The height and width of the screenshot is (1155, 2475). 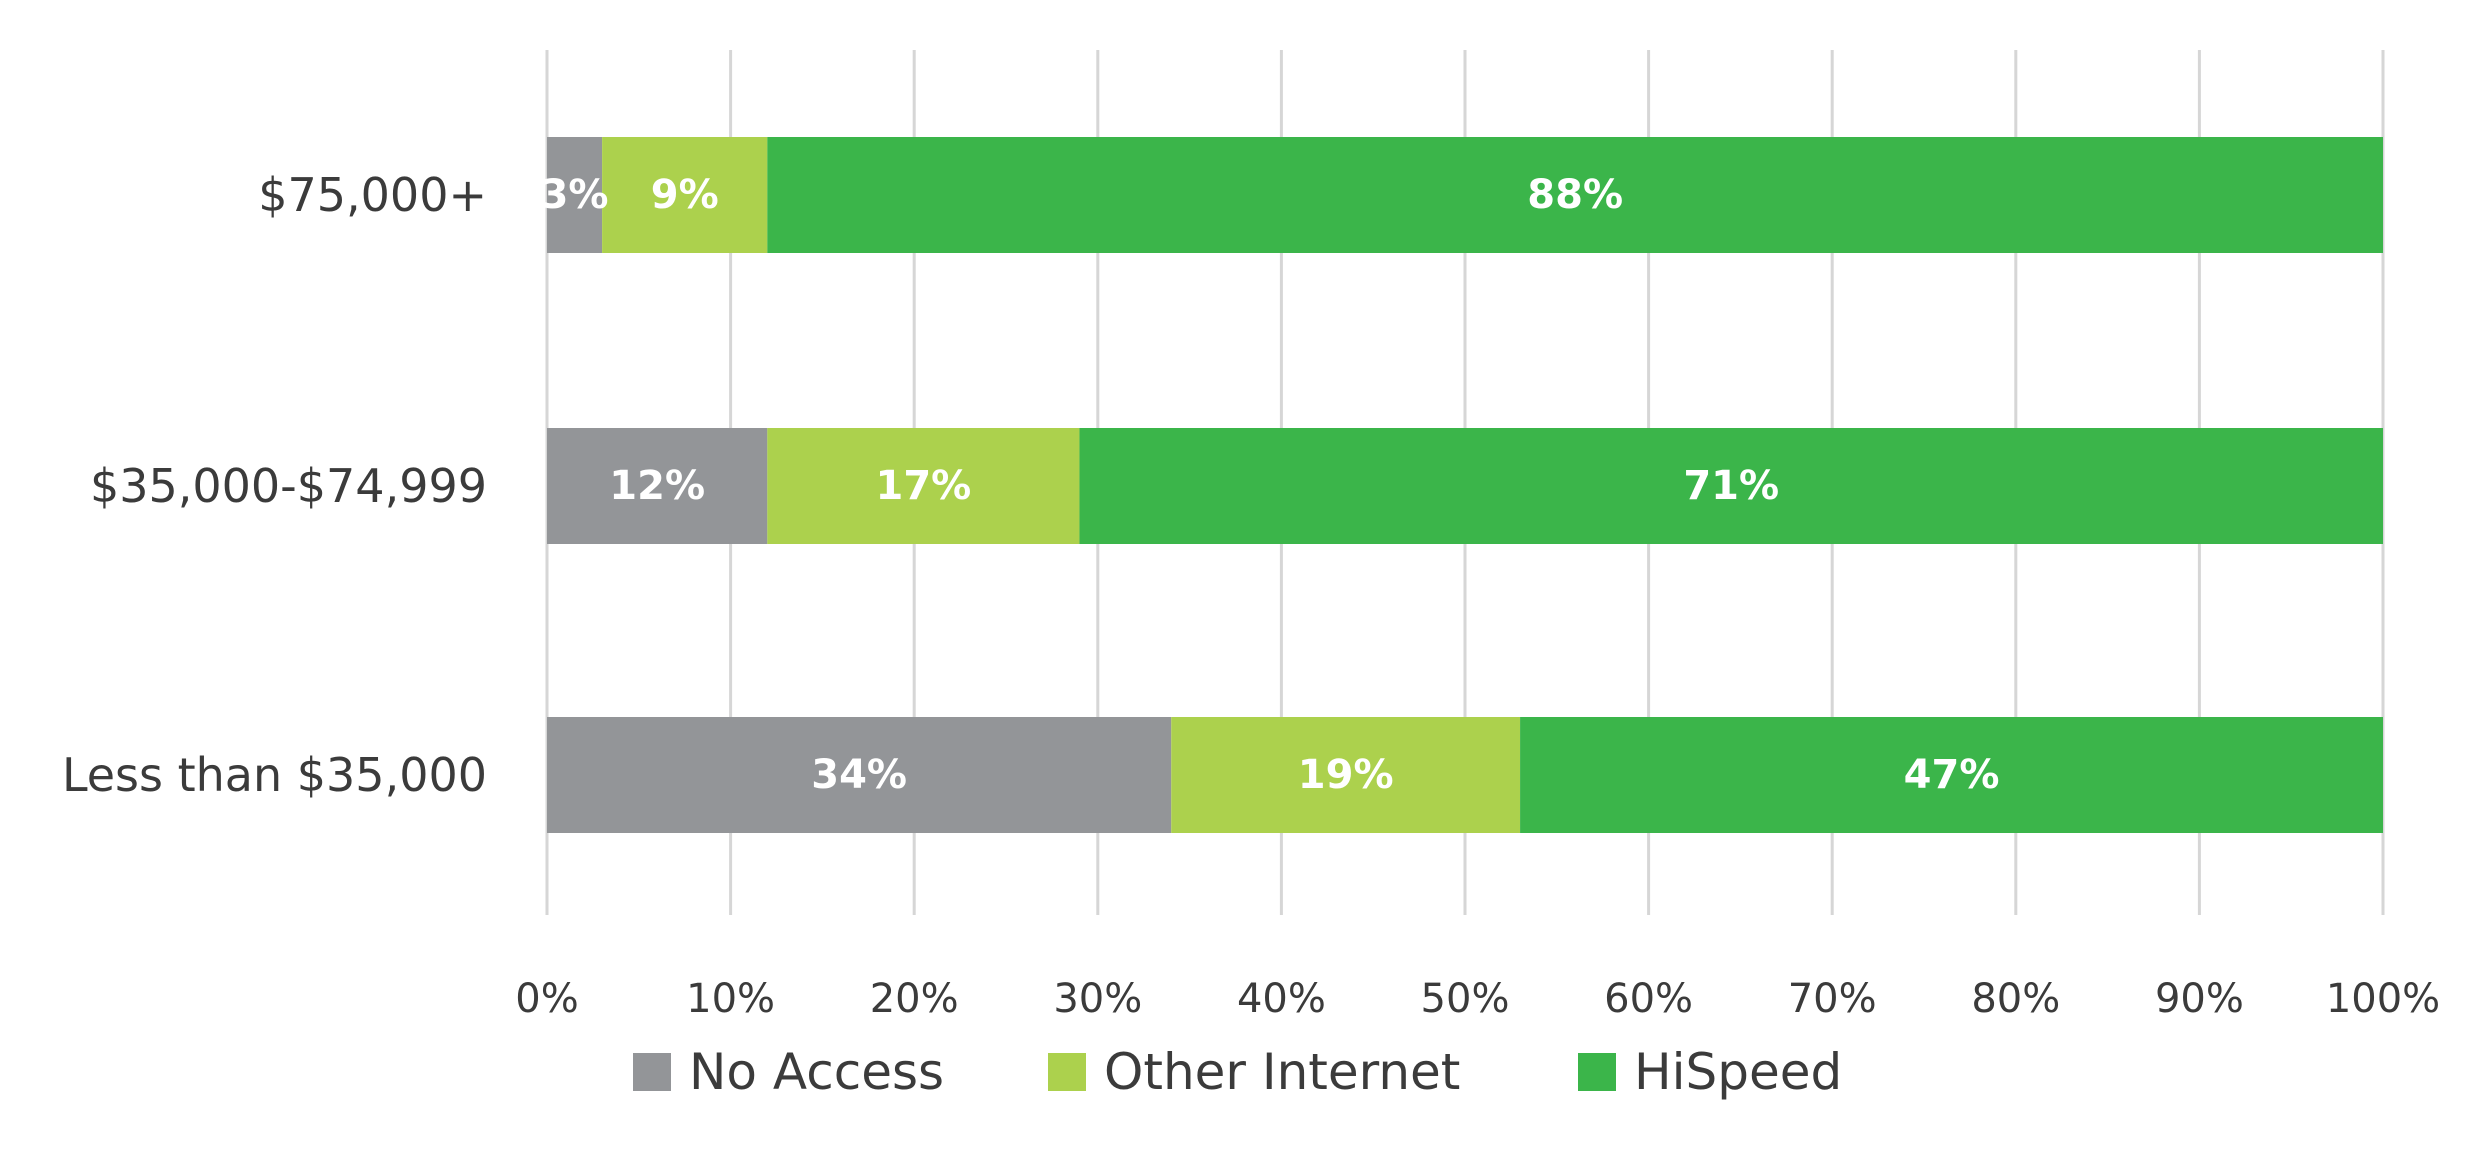 What do you see at coordinates (2383, 999) in the screenshot?
I see `x-tick-label-100: 100%` at bounding box center [2383, 999].